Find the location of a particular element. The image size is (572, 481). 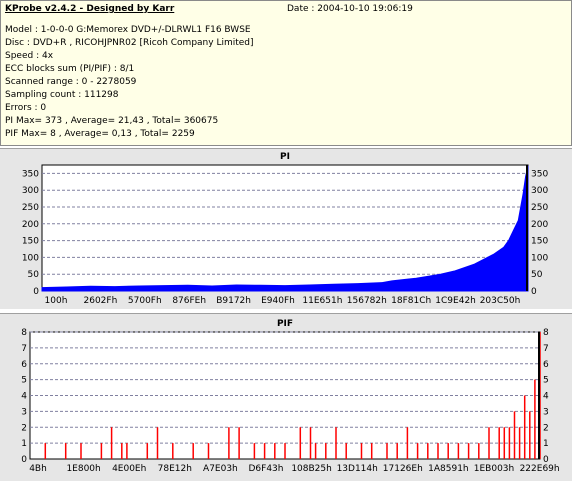

y-tick-label-right: 1 is located at coordinates (546, 444).